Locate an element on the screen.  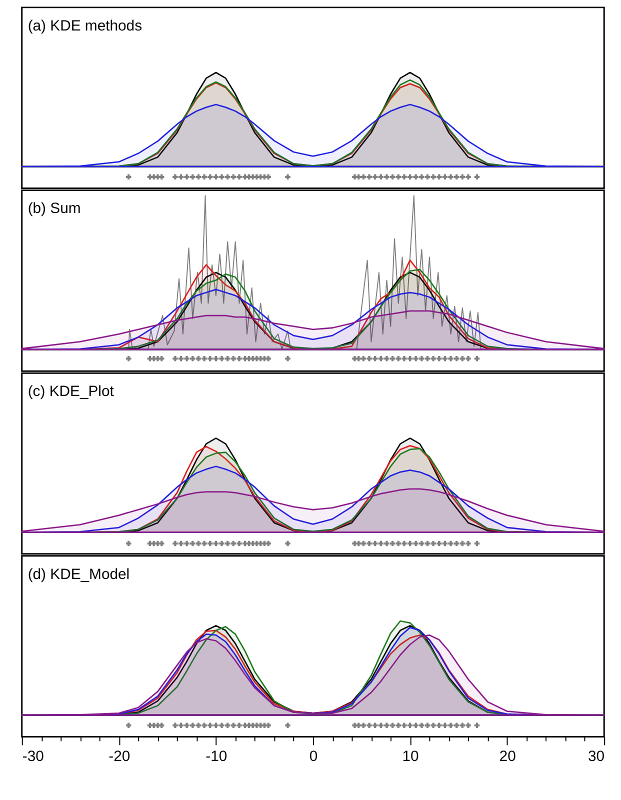
x-tick-label: 10 is located at coordinates (410, 757).